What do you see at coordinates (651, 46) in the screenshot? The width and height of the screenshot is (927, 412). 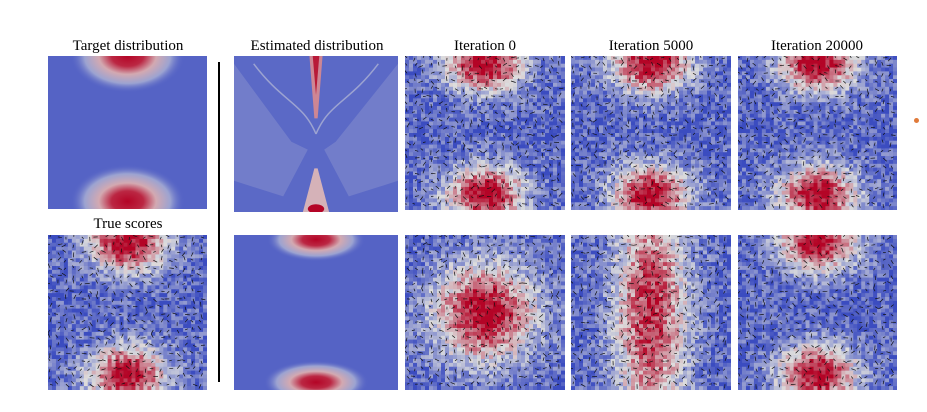 I see `title-iteration-5000: Iteration 5000` at bounding box center [651, 46].